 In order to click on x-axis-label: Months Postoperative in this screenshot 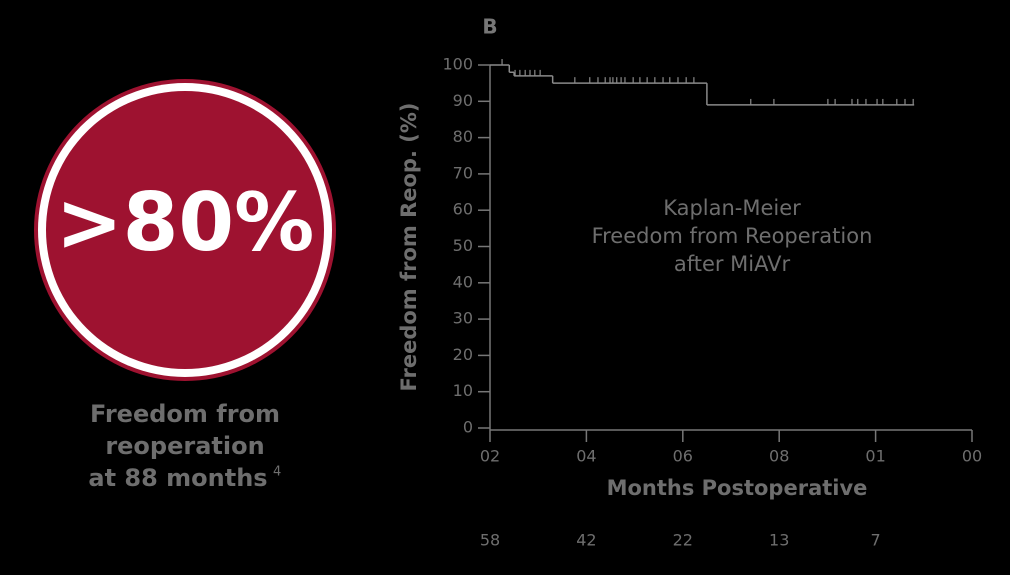, I will do `click(737, 488)`.